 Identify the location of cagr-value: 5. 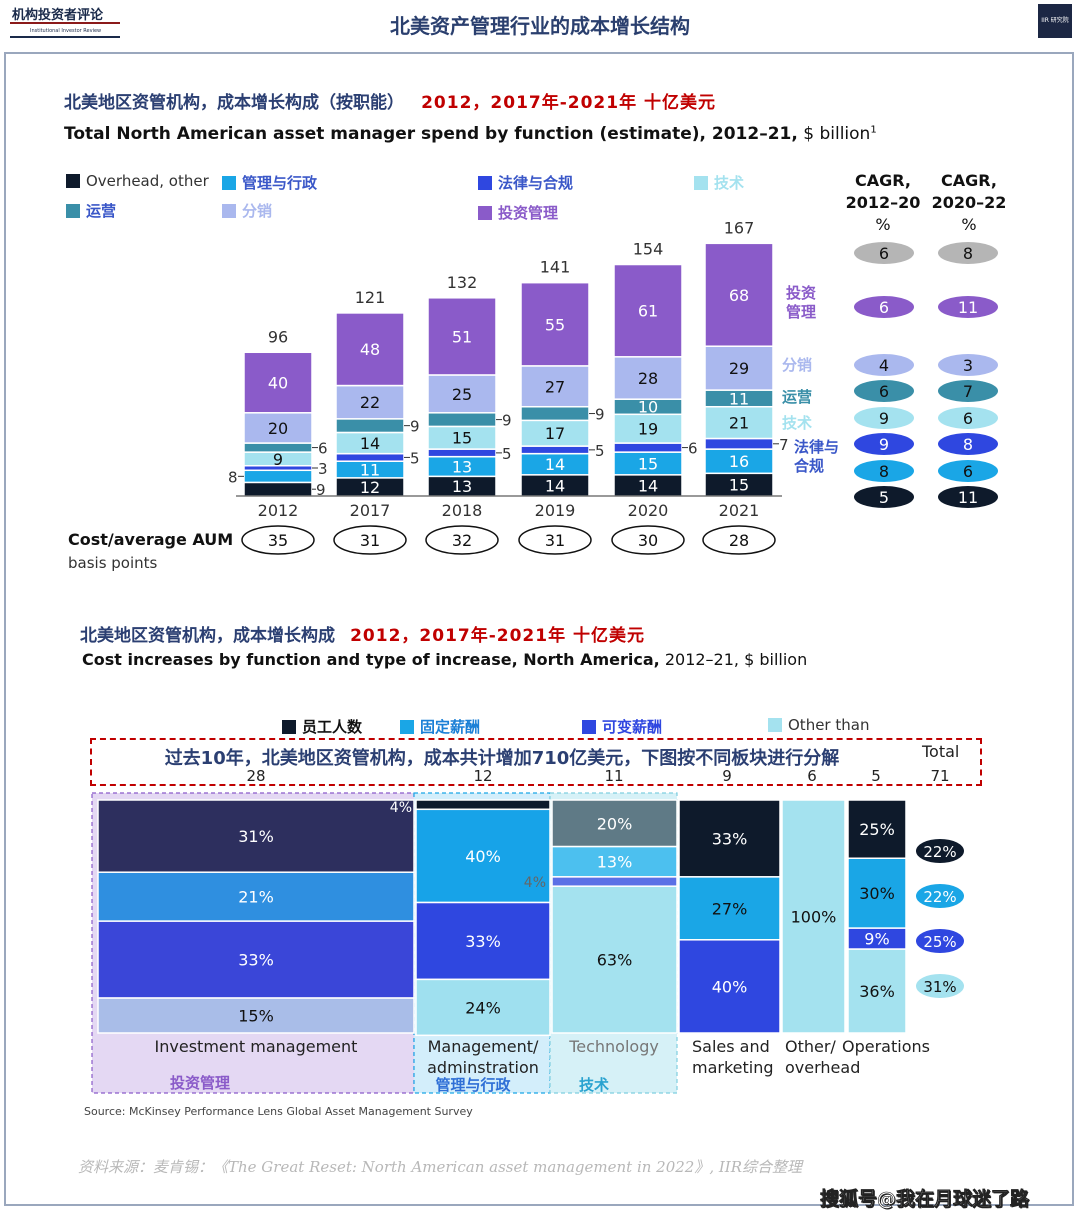
(884, 497).